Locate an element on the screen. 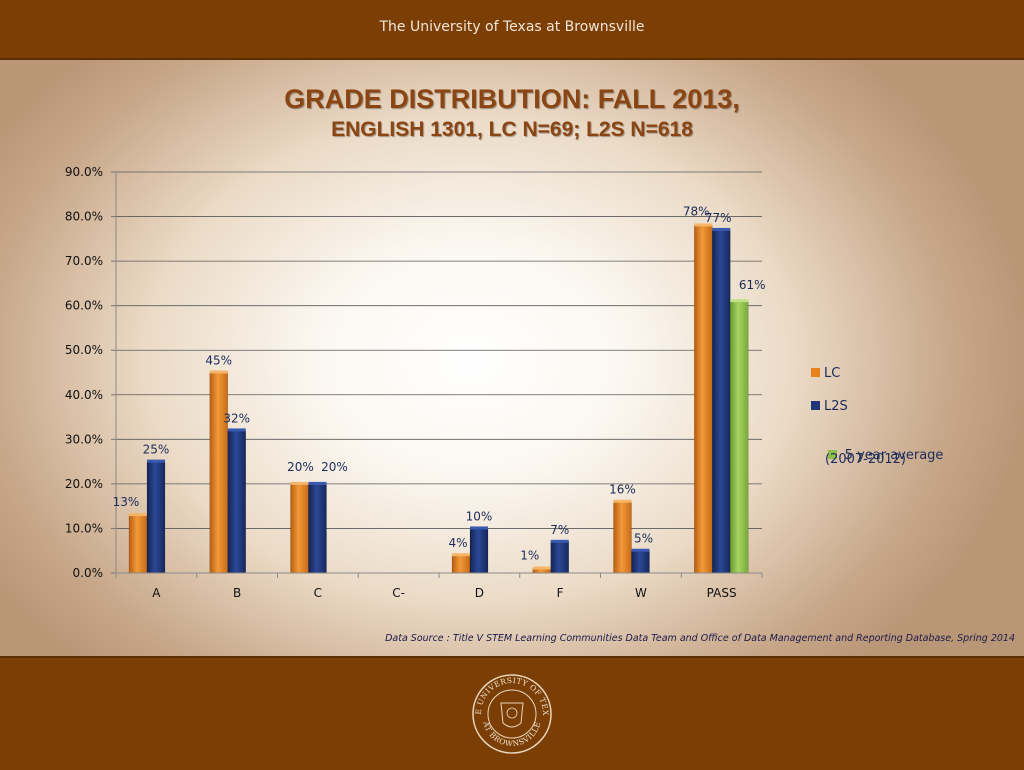  x-tick-label: F is located at coordinates (560, 593).